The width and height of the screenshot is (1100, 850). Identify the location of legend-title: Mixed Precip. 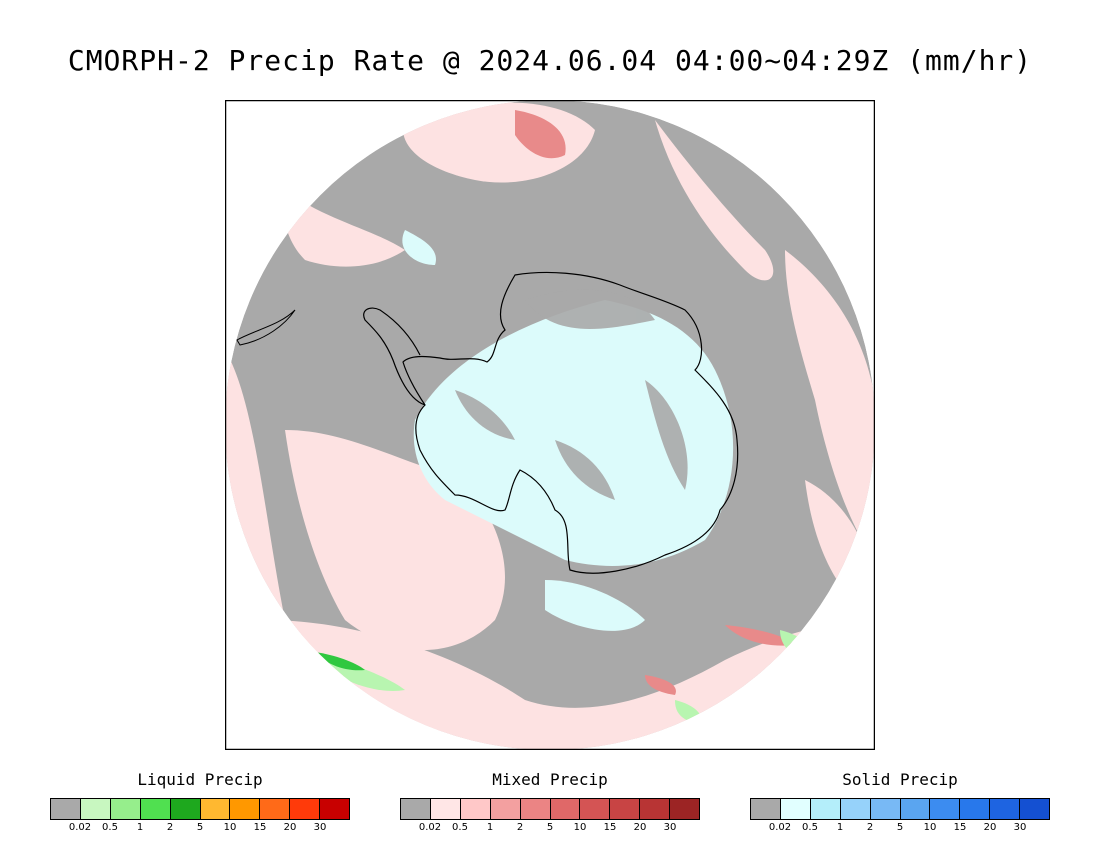
(550, 779).